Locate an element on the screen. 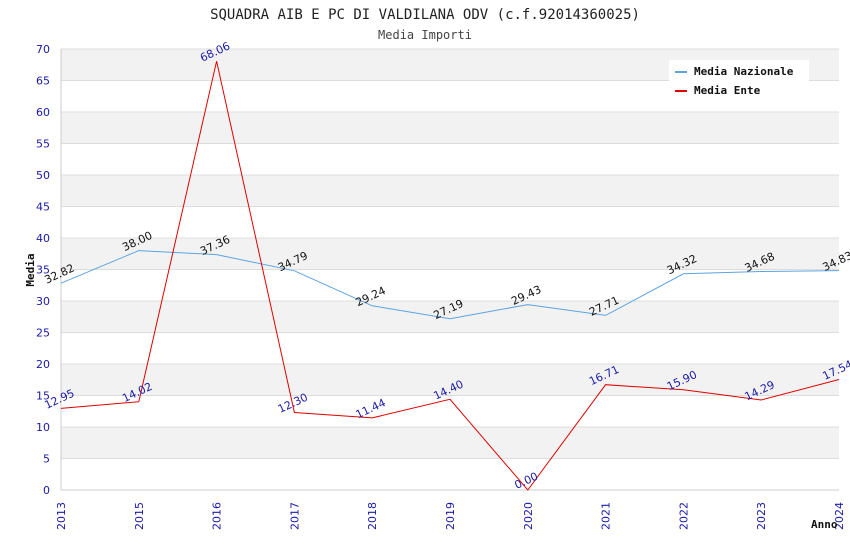  x-tick-label: 2022 is located at coordinates (683, 516).